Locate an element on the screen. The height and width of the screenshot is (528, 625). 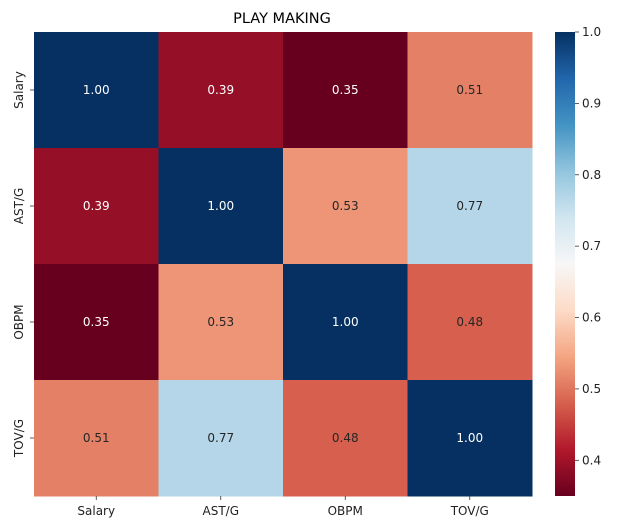
colorbar-tick-label: 0.8 is located at coordinates (591, 175).